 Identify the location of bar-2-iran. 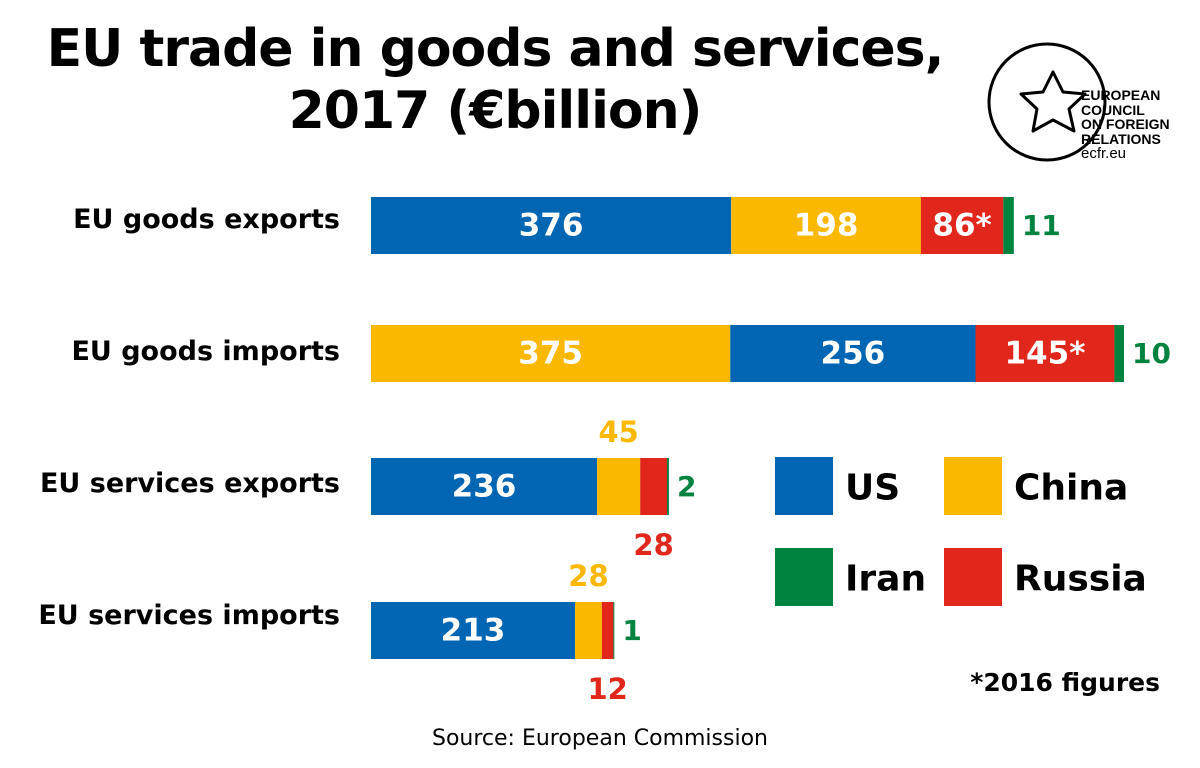
(668, 486).